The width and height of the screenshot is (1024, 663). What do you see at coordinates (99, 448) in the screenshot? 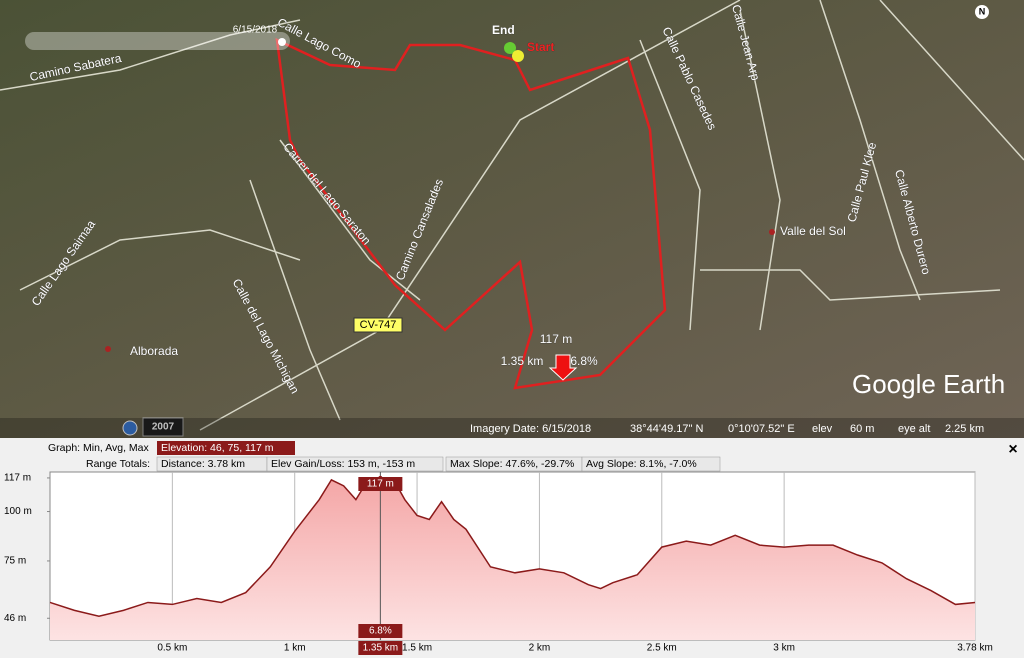
I see `graph-label: Graph: Min, Avg, Max` at bounding box center [99, 448].